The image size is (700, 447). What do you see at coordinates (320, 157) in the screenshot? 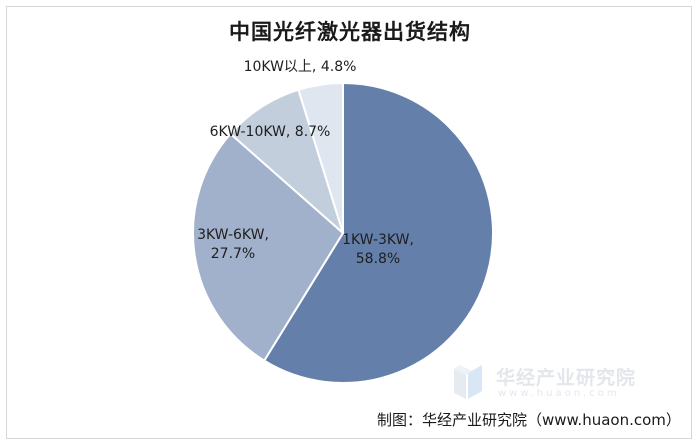
I see `pie-slice-10kw` at bounding box center [320, 157].